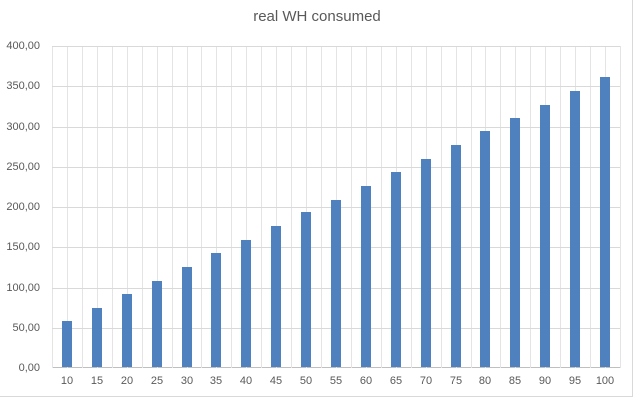 The width and height of the screenshot is (634, 401). What do you see at coordinates (23, 167) in the screenshot?
I see `y-axis-tick-label: 250,00` at bounding box center [23, 167].